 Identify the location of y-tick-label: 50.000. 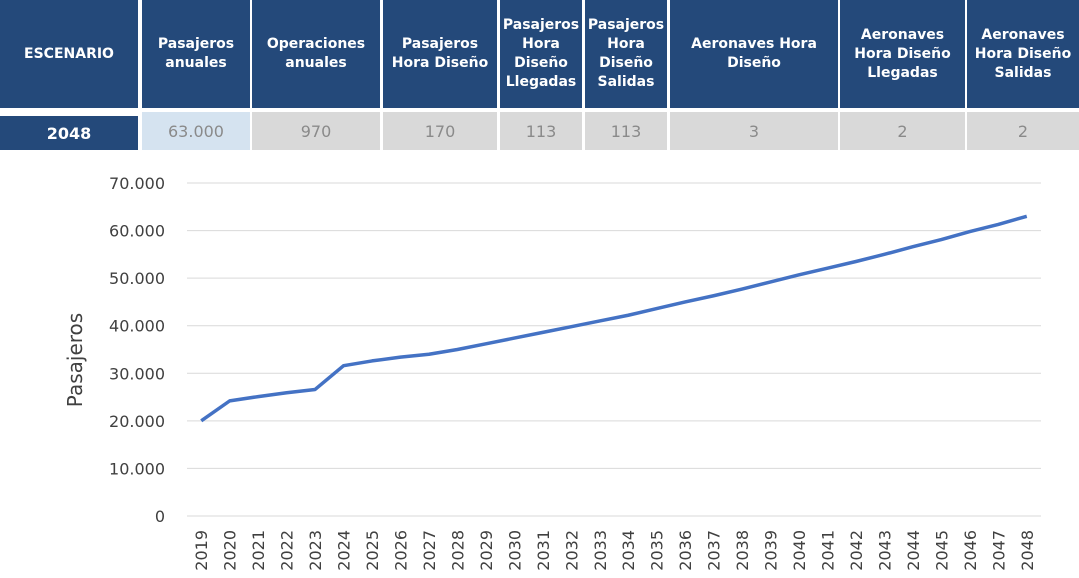
(137, 278).